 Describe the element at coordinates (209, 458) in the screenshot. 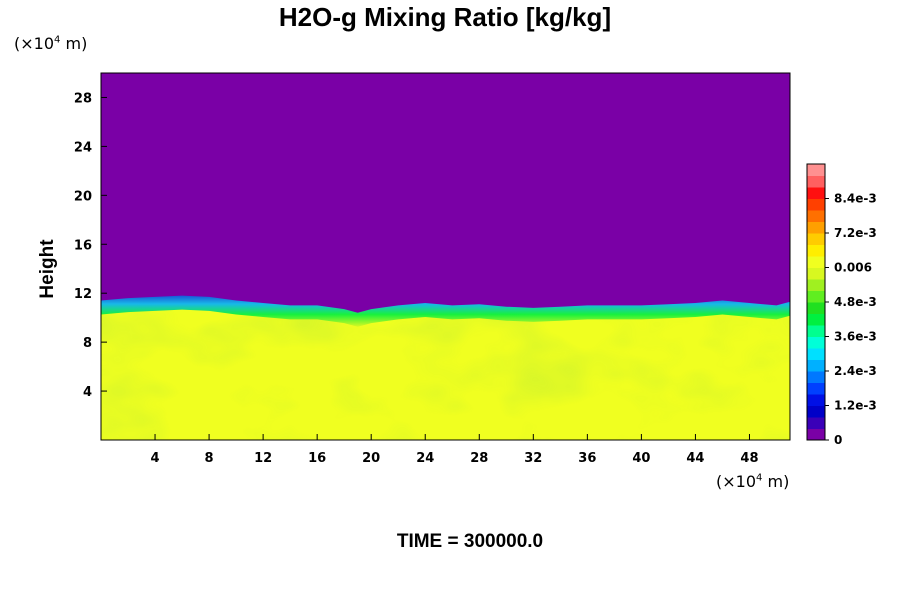

I see `x-tick-label: 8` at that location.